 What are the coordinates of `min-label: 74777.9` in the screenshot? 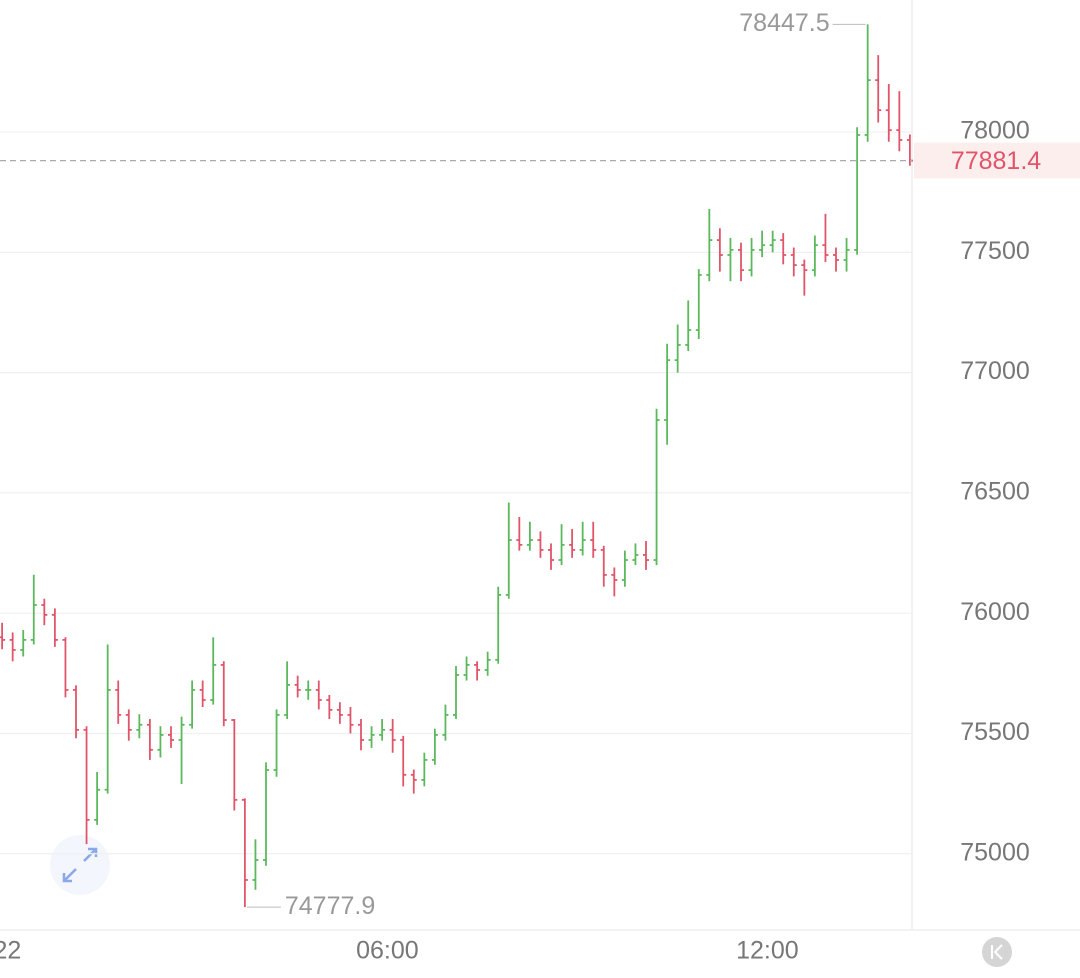 It's located at (330, 906).